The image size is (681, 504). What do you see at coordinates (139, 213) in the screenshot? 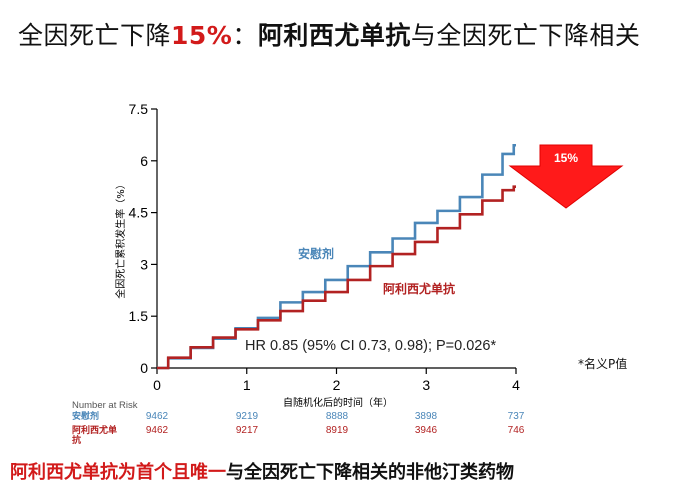
I see `y-tick-label: 4.5` at bounding box center [139, 213].